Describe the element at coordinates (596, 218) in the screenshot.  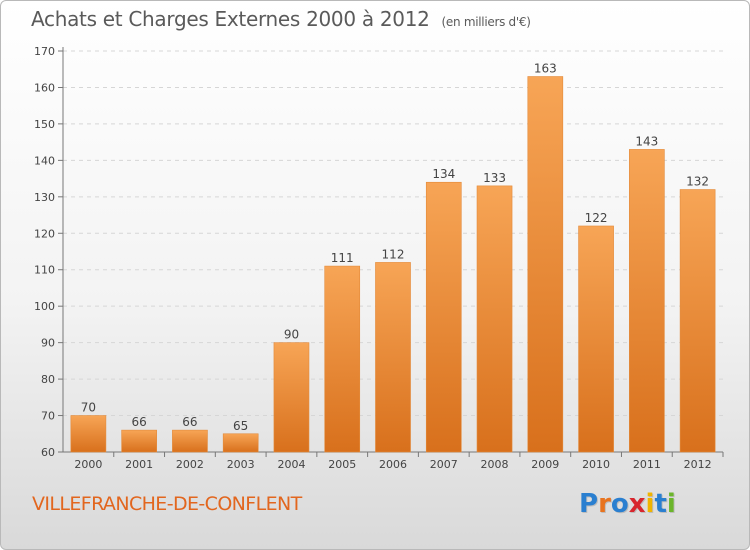
I see `value-label-2010: 122` at that location.